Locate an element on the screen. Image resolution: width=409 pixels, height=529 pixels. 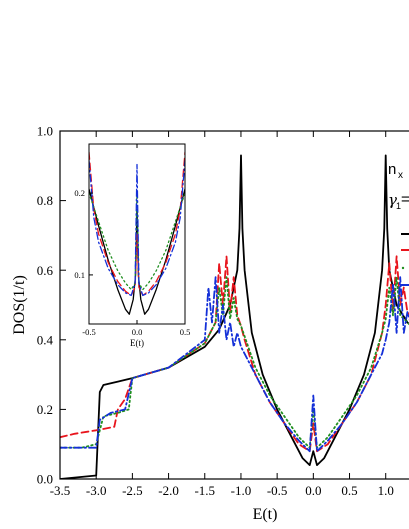
main-x-tick-label-5: -1.0 is located at coordinates (241, 490).